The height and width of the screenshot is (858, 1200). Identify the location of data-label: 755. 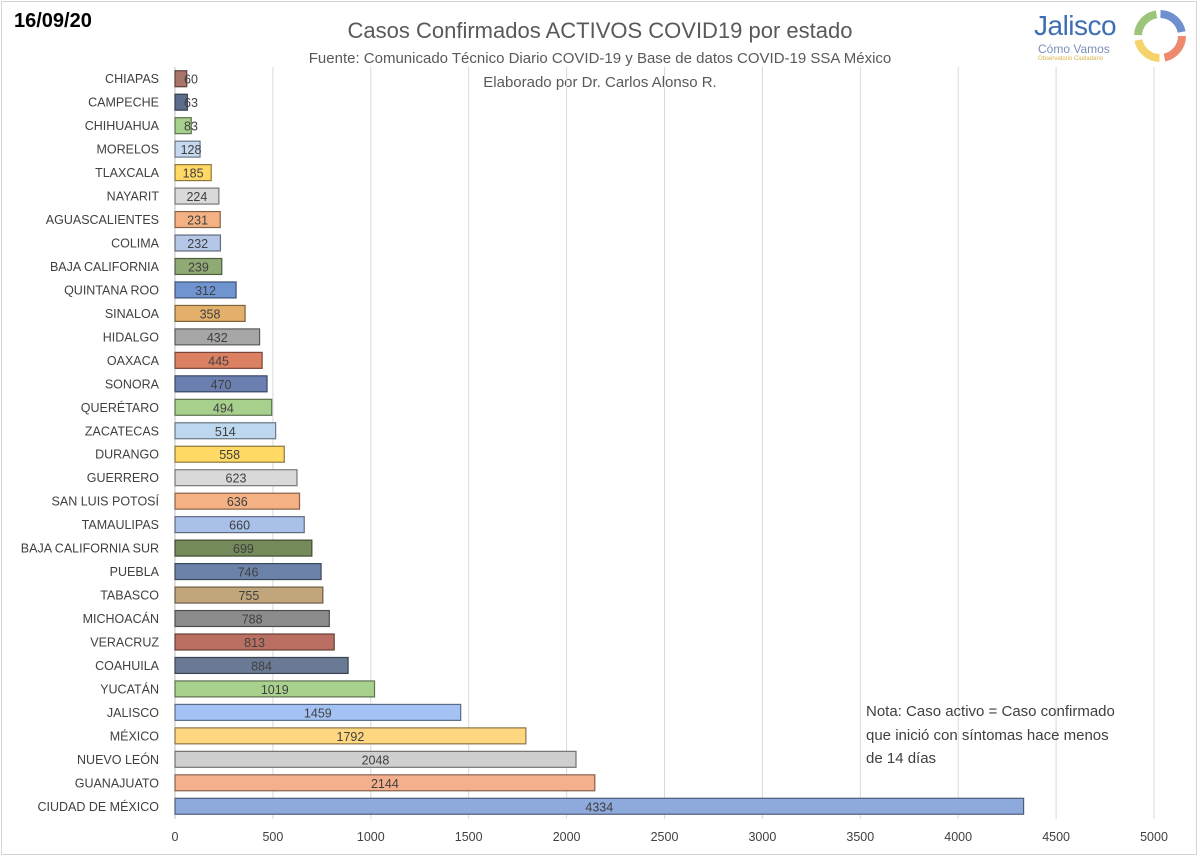
(248, 596).